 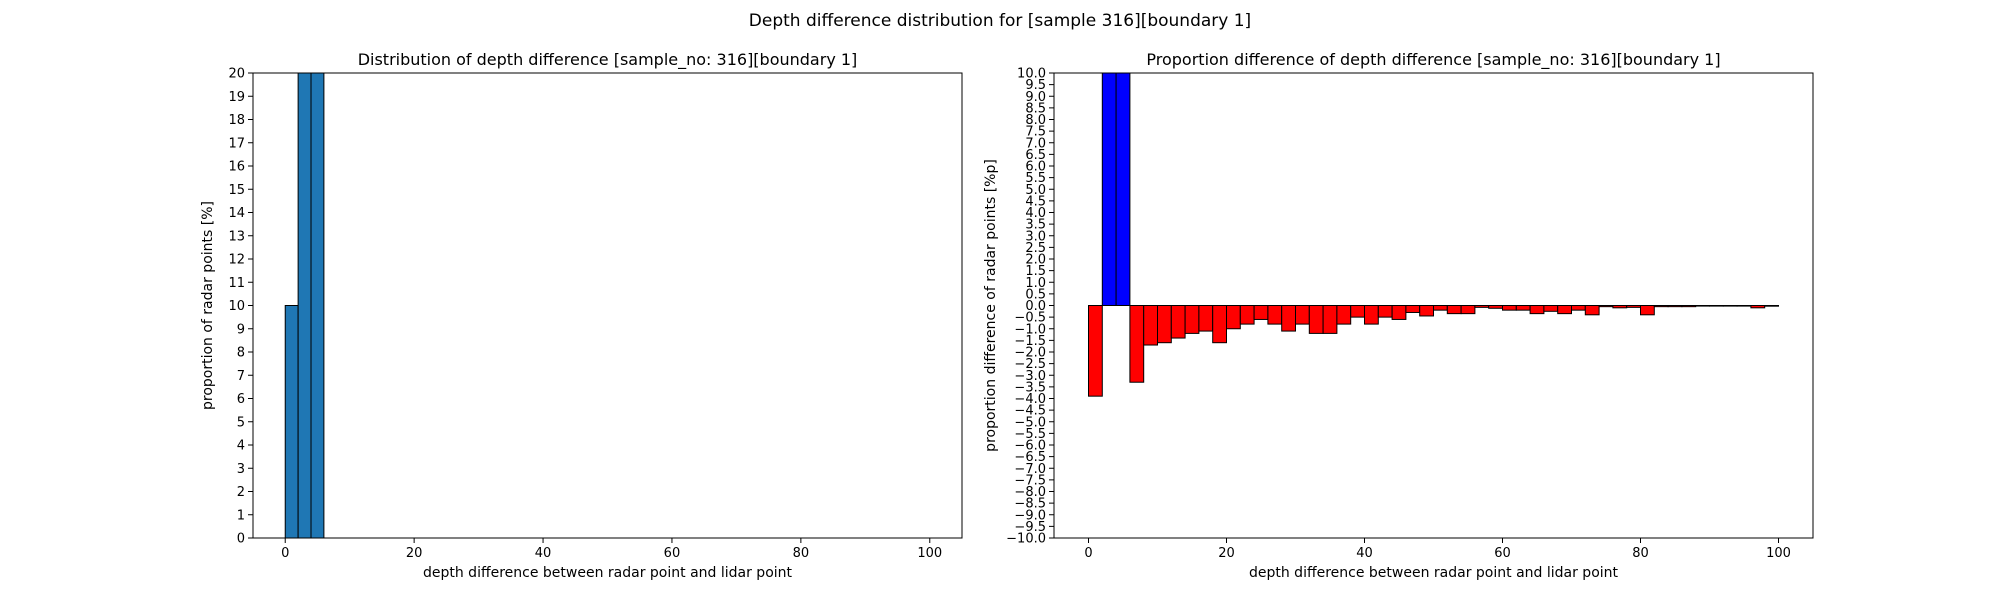 What do you see at coordinates (1088, 553) in the screenshot?
I see `proportion-difference-x-tick-label-0: 0` at bounding box center [1088, 553].